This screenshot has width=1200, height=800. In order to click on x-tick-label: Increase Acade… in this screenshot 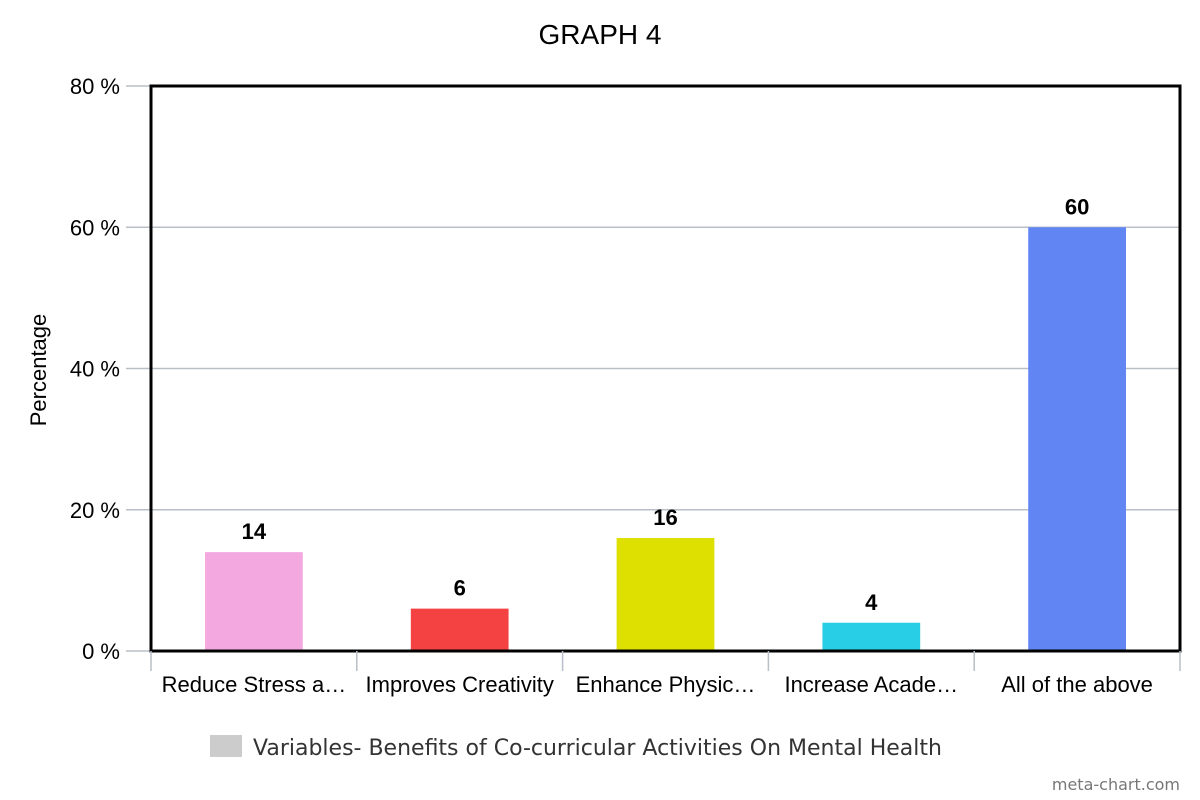, I will do `click(871, 684)`.